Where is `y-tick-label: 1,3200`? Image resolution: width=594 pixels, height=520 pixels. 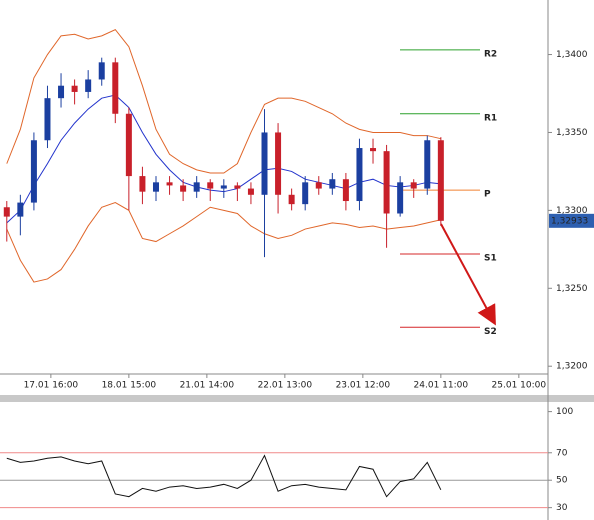 y-tick-label: 1,3200 is located at coordinates (572, 367).